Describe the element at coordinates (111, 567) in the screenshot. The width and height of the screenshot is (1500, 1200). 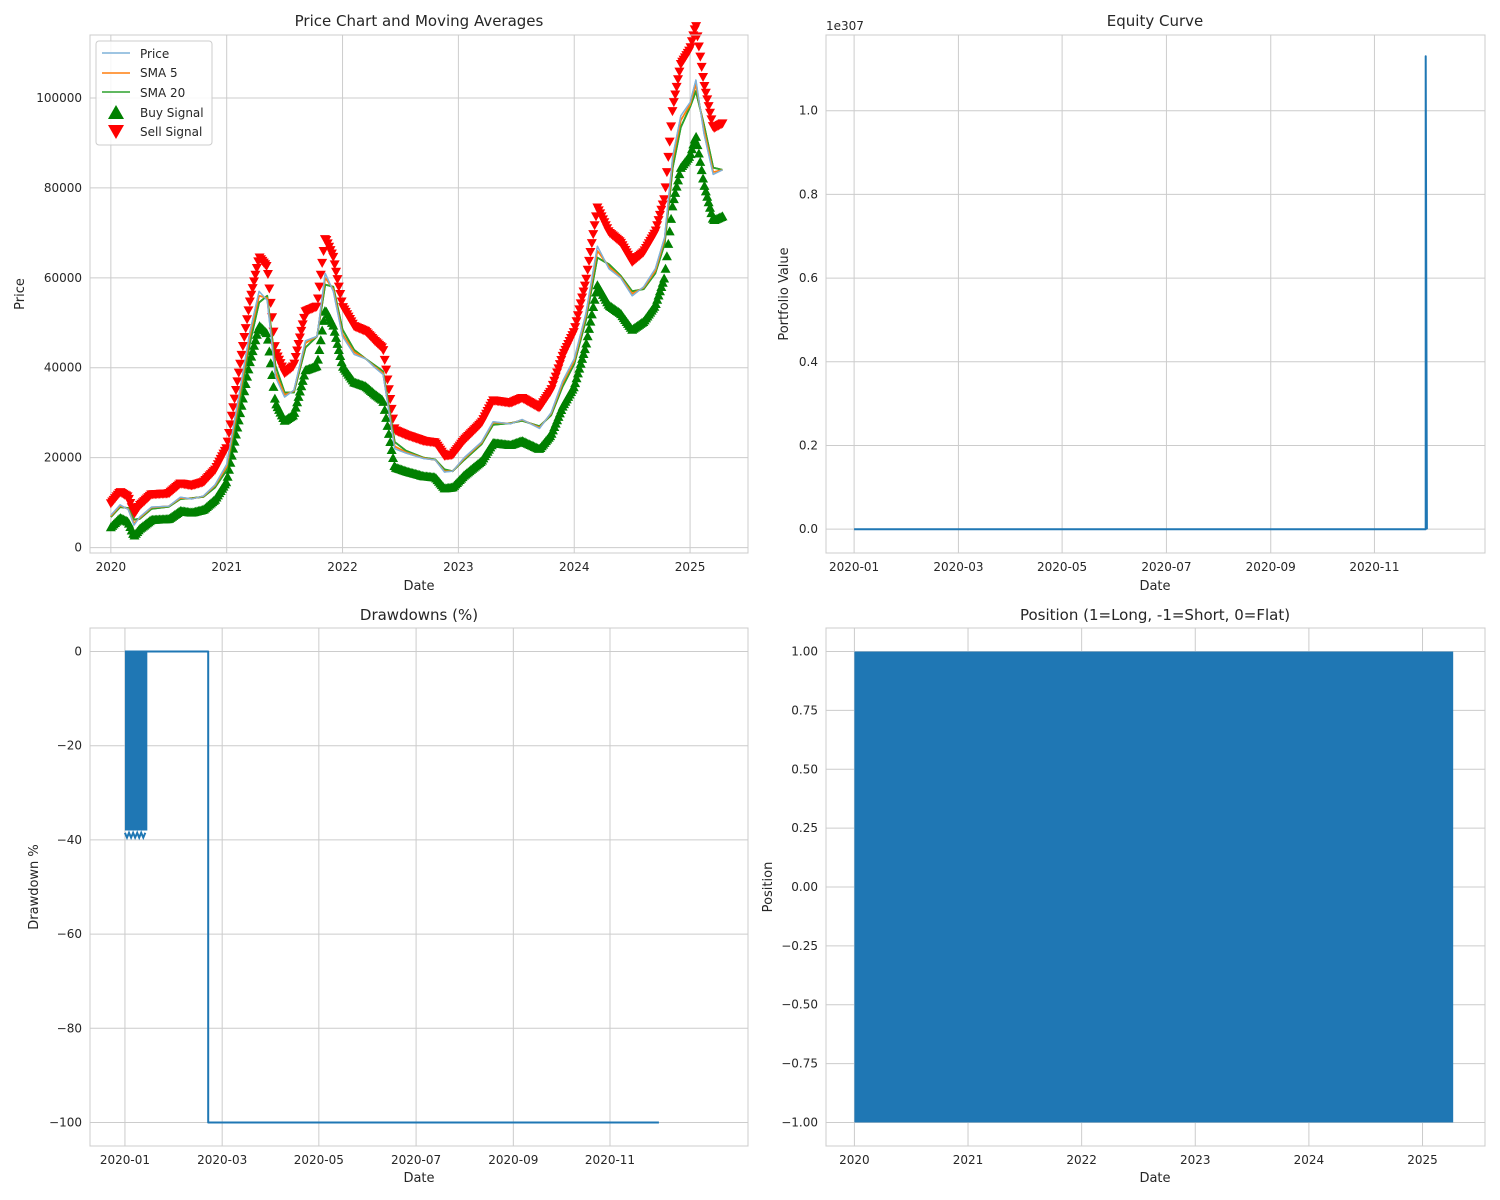
I see `price-x-tick-label: 2020` at that location.